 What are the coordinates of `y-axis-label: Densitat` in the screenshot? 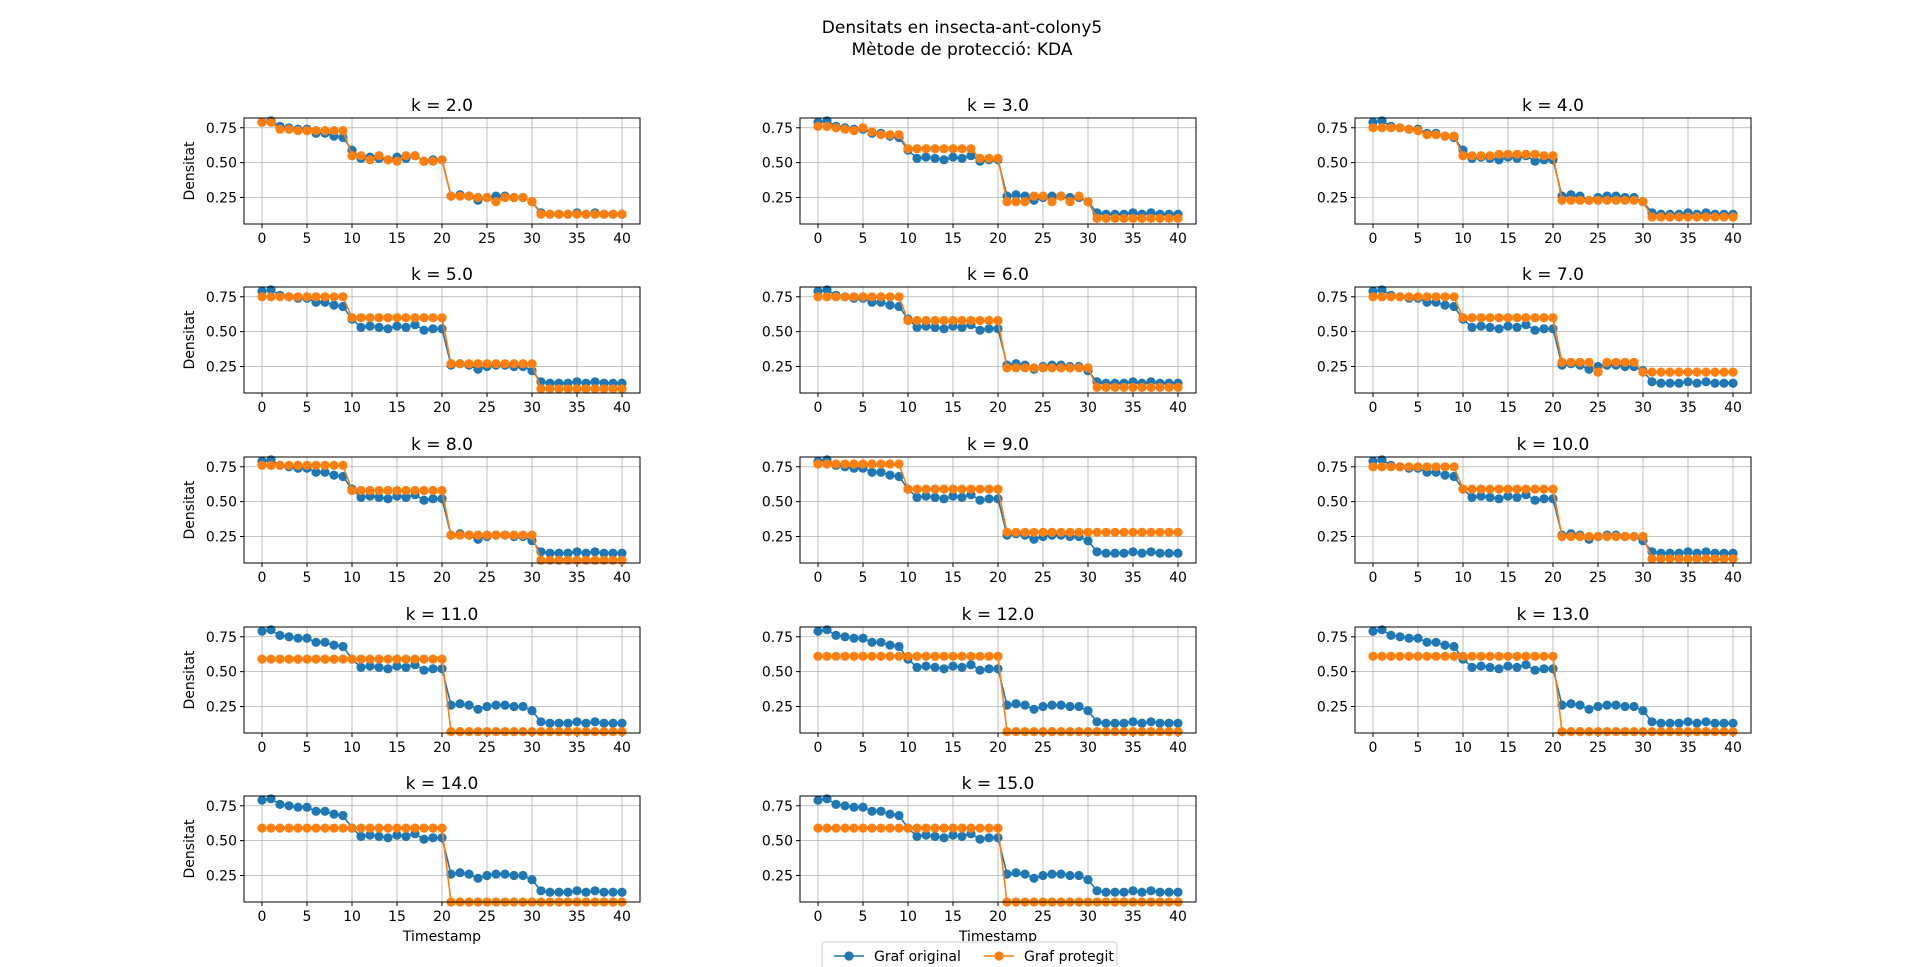 It's located at (190, 680).